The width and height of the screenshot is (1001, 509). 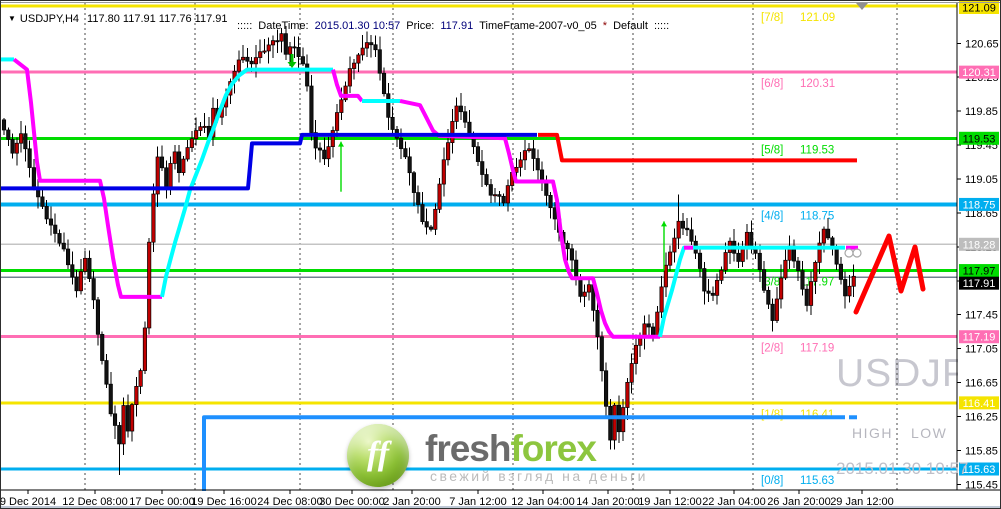 I want to click on murrey-label-frac: [2/8], so click(x=772, y=349).